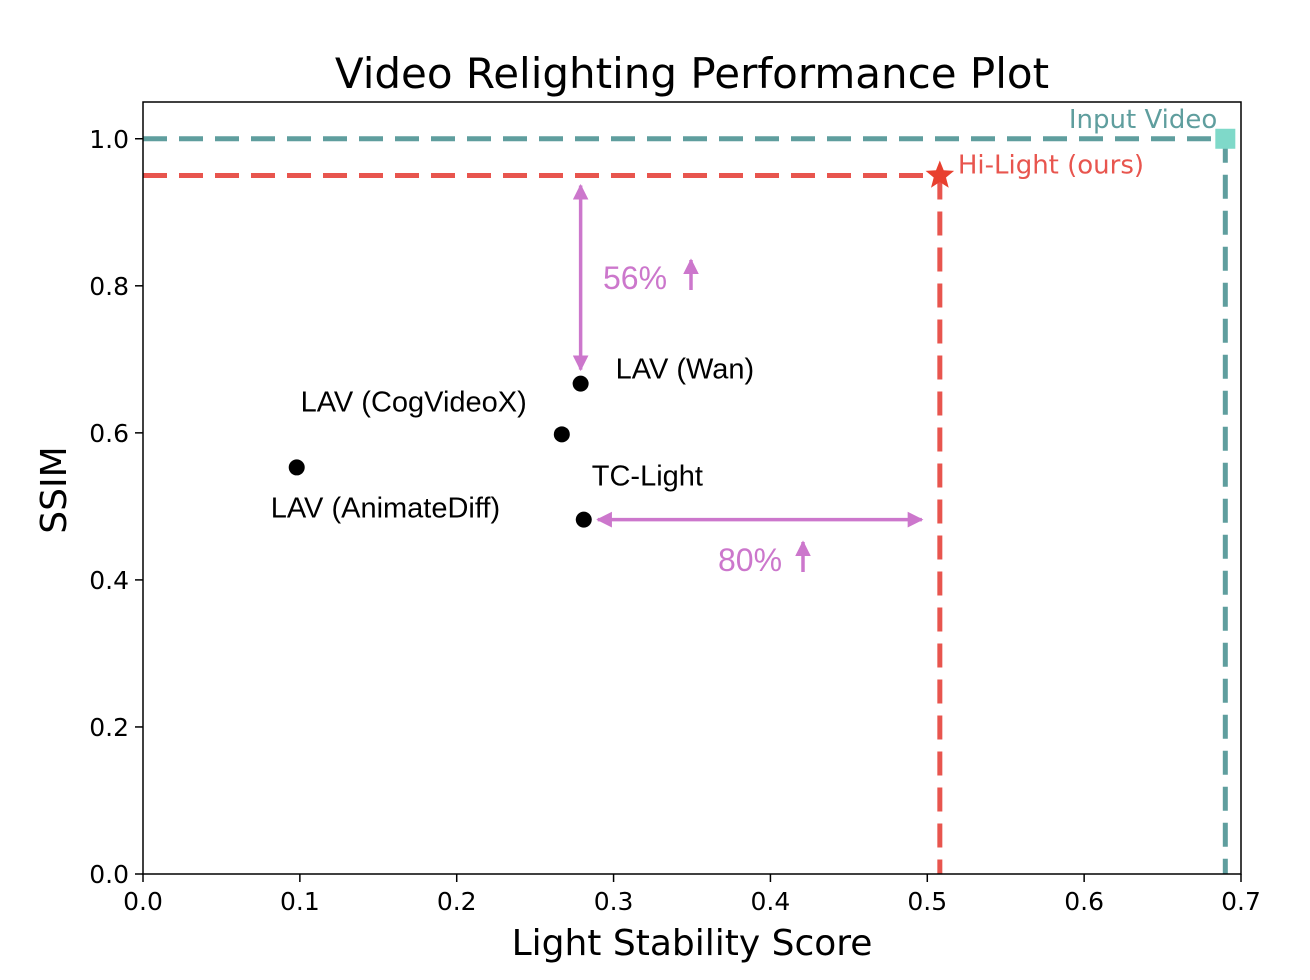  I want to click on chart-title: Video Relighting Performance Plot, so click(692, 73).